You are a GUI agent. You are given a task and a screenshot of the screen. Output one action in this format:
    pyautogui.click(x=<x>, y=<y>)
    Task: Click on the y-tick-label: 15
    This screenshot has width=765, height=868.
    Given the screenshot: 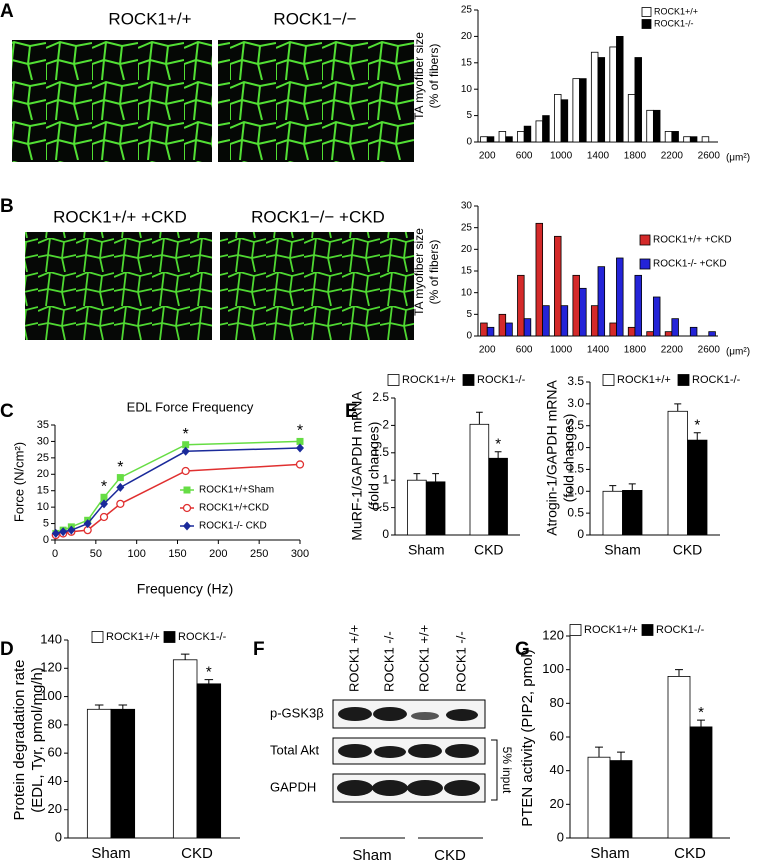 What is the action you would take?
    pyautogui.click(x=467, y=62)
    